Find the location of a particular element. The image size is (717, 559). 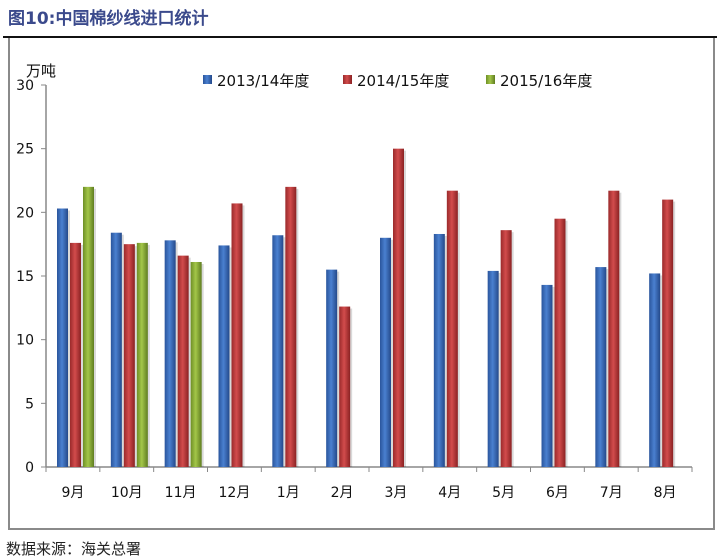

bar-2014/15年度-1月 is located at coordinates (291, 326).